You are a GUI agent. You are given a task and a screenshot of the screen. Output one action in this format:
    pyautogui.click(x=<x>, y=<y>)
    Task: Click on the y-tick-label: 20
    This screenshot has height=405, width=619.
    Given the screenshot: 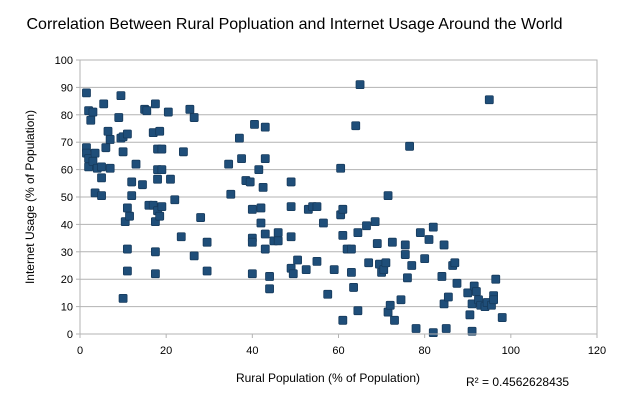 What is the action you would take?
    pyautogui.click(x=67, y=280)
    